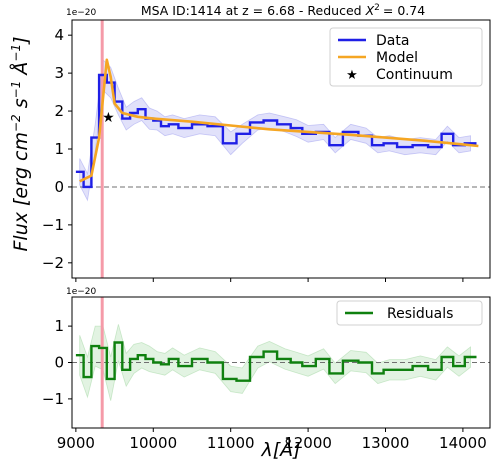 The width and height of the screenshot is (499, 465). Describe the element at coordinates (59, 326) in the screenshot. I see `bottom-y-tick-label: 1` at that location.